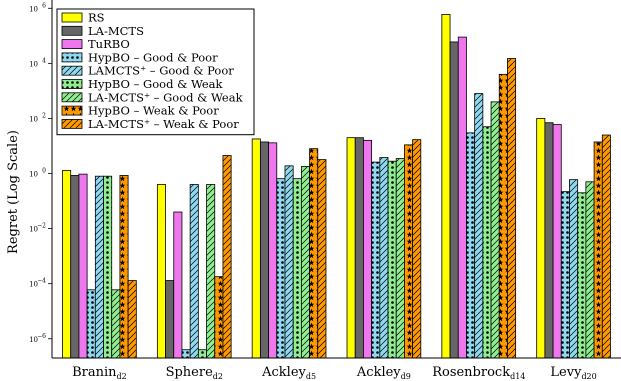 The width and height of the screenshot is (621, 381). What do you see at coordinates (37, 283) in the screenshot?
I see `y-tick-label: 10⁻⁴` at bounding box center [37, 283].